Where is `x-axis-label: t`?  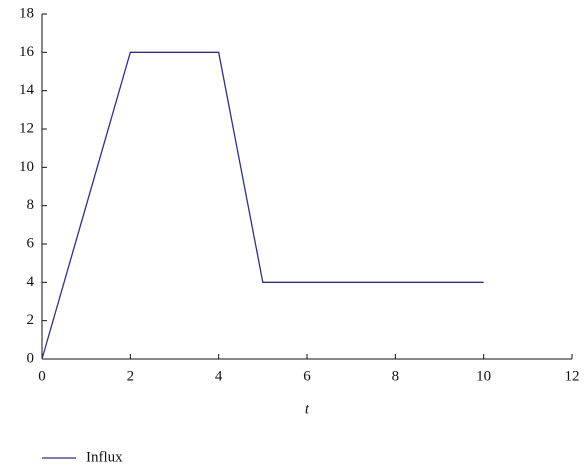
x-axis-label: t is located at coordinates (307, 409).